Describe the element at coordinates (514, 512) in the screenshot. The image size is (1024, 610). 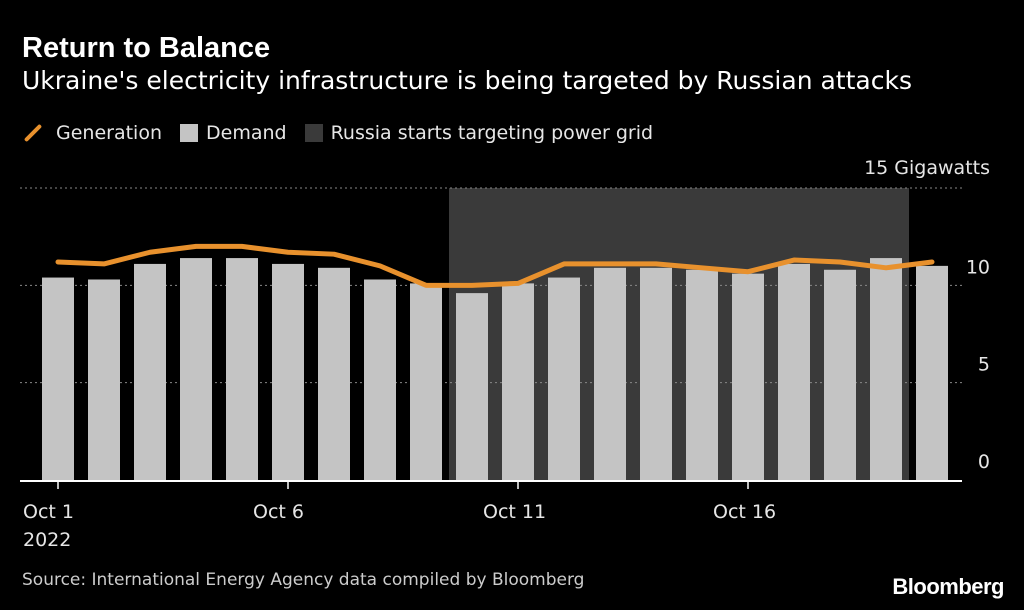
I see `x-tick-label: Oct 11` at that location.